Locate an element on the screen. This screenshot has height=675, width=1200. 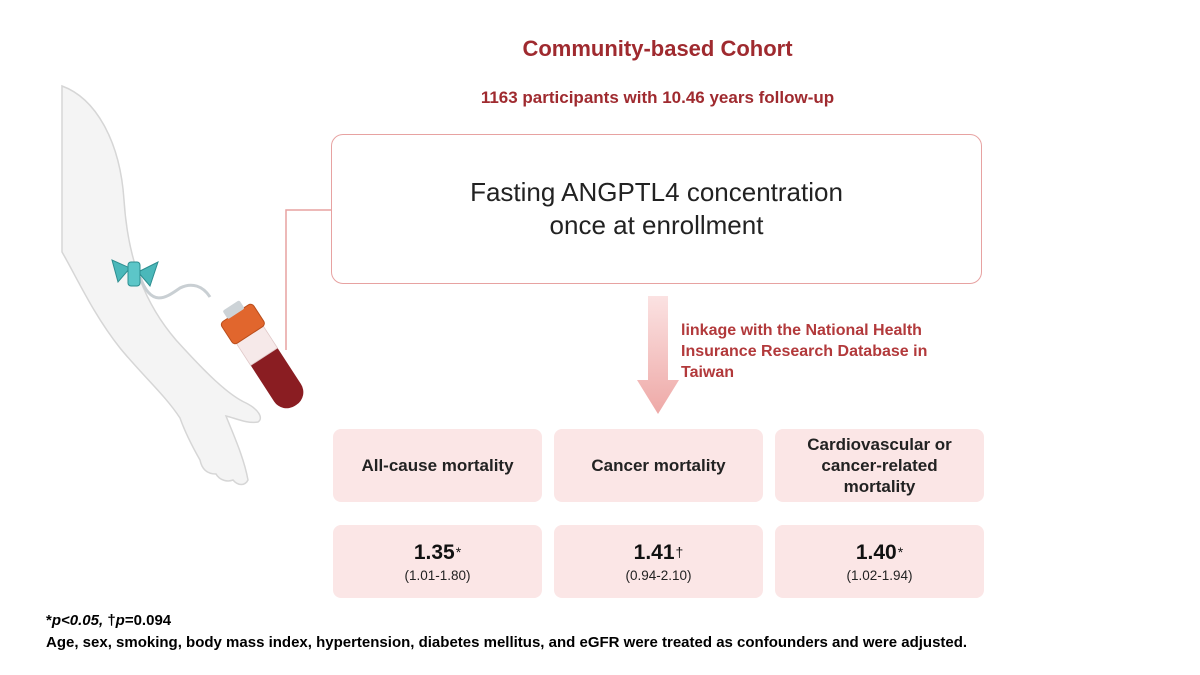
significance-mark: † is located at coordinates (679, 551).